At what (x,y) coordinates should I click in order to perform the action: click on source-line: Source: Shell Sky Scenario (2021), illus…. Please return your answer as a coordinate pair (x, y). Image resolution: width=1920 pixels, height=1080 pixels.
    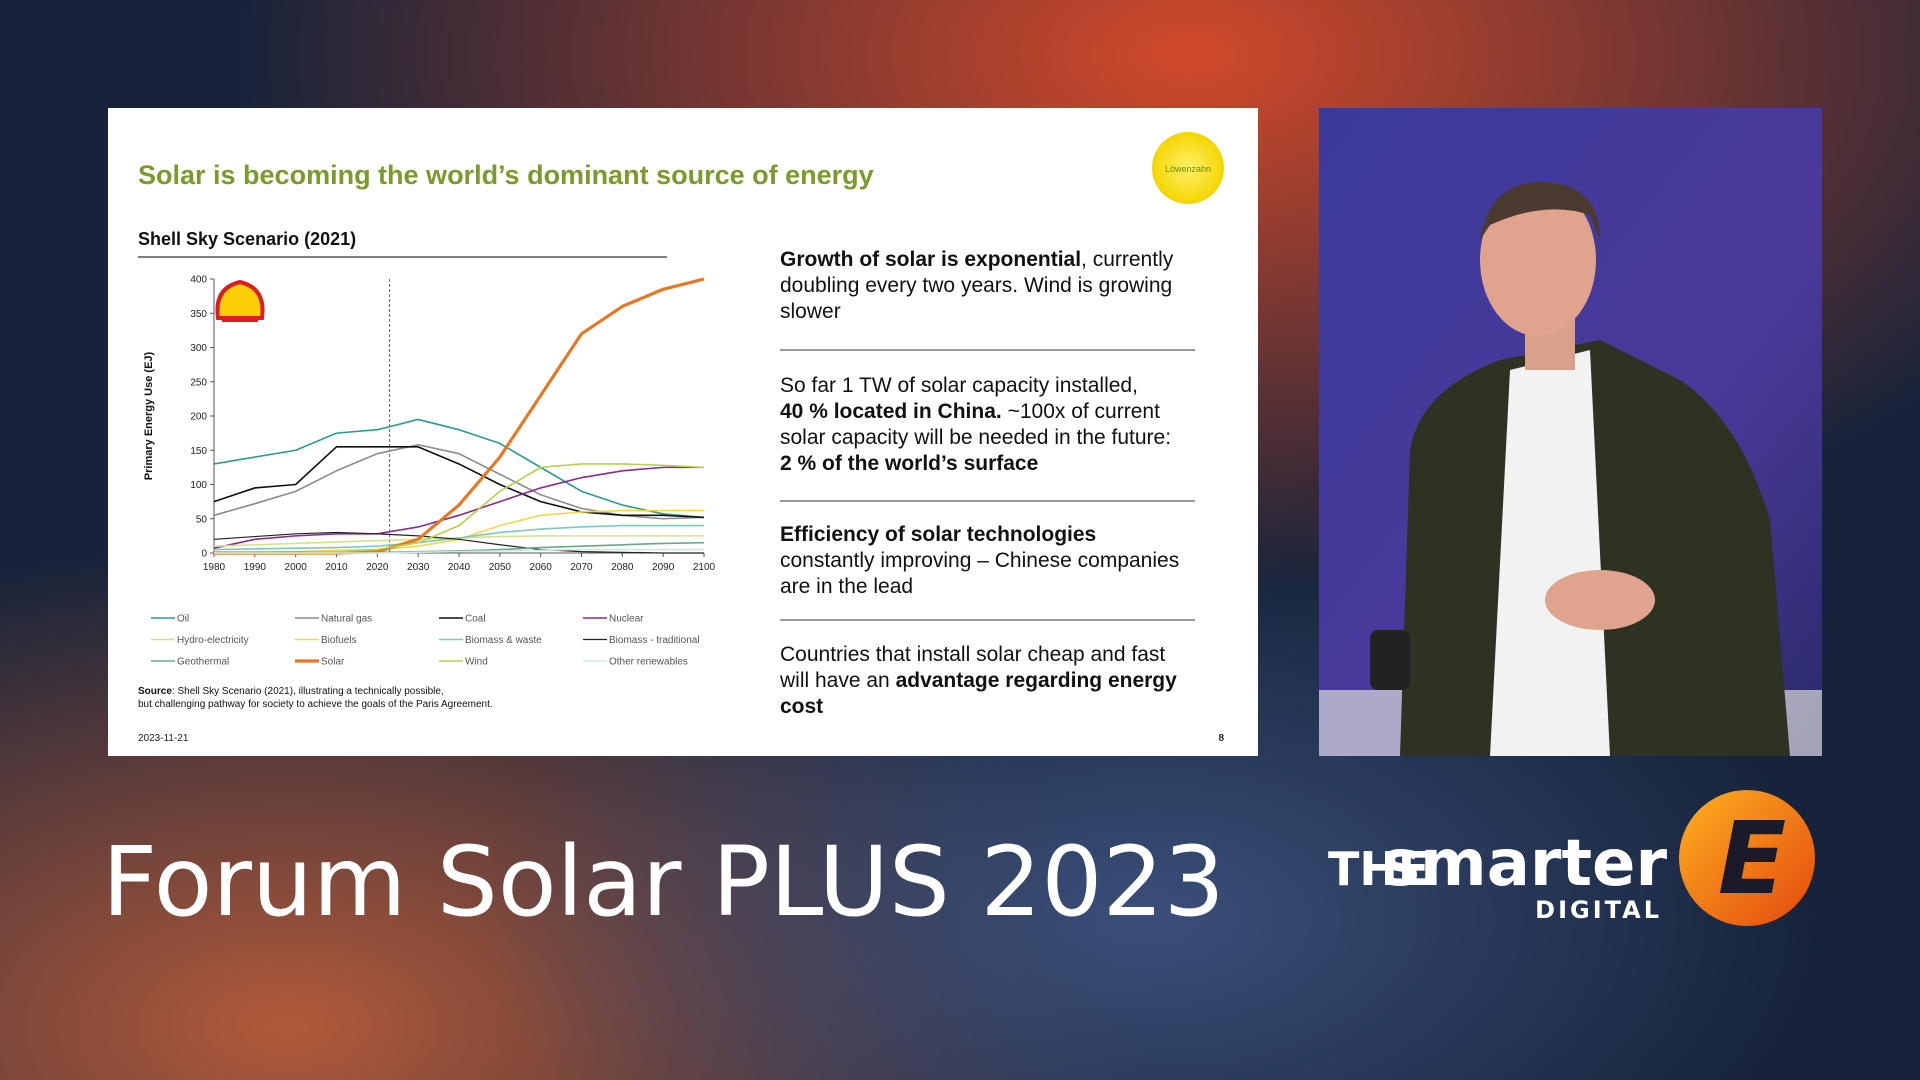
    Looking at the image, I should click on (291, 691).